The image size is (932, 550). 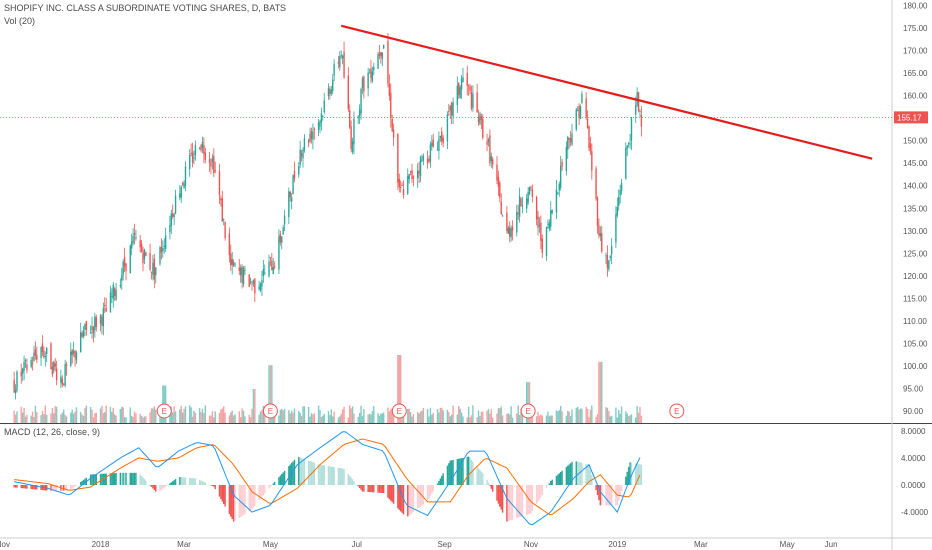 What do you see at coordinates (327, 478) in the screenshot?
I see `macd-line` at bounding box center [327, 478].